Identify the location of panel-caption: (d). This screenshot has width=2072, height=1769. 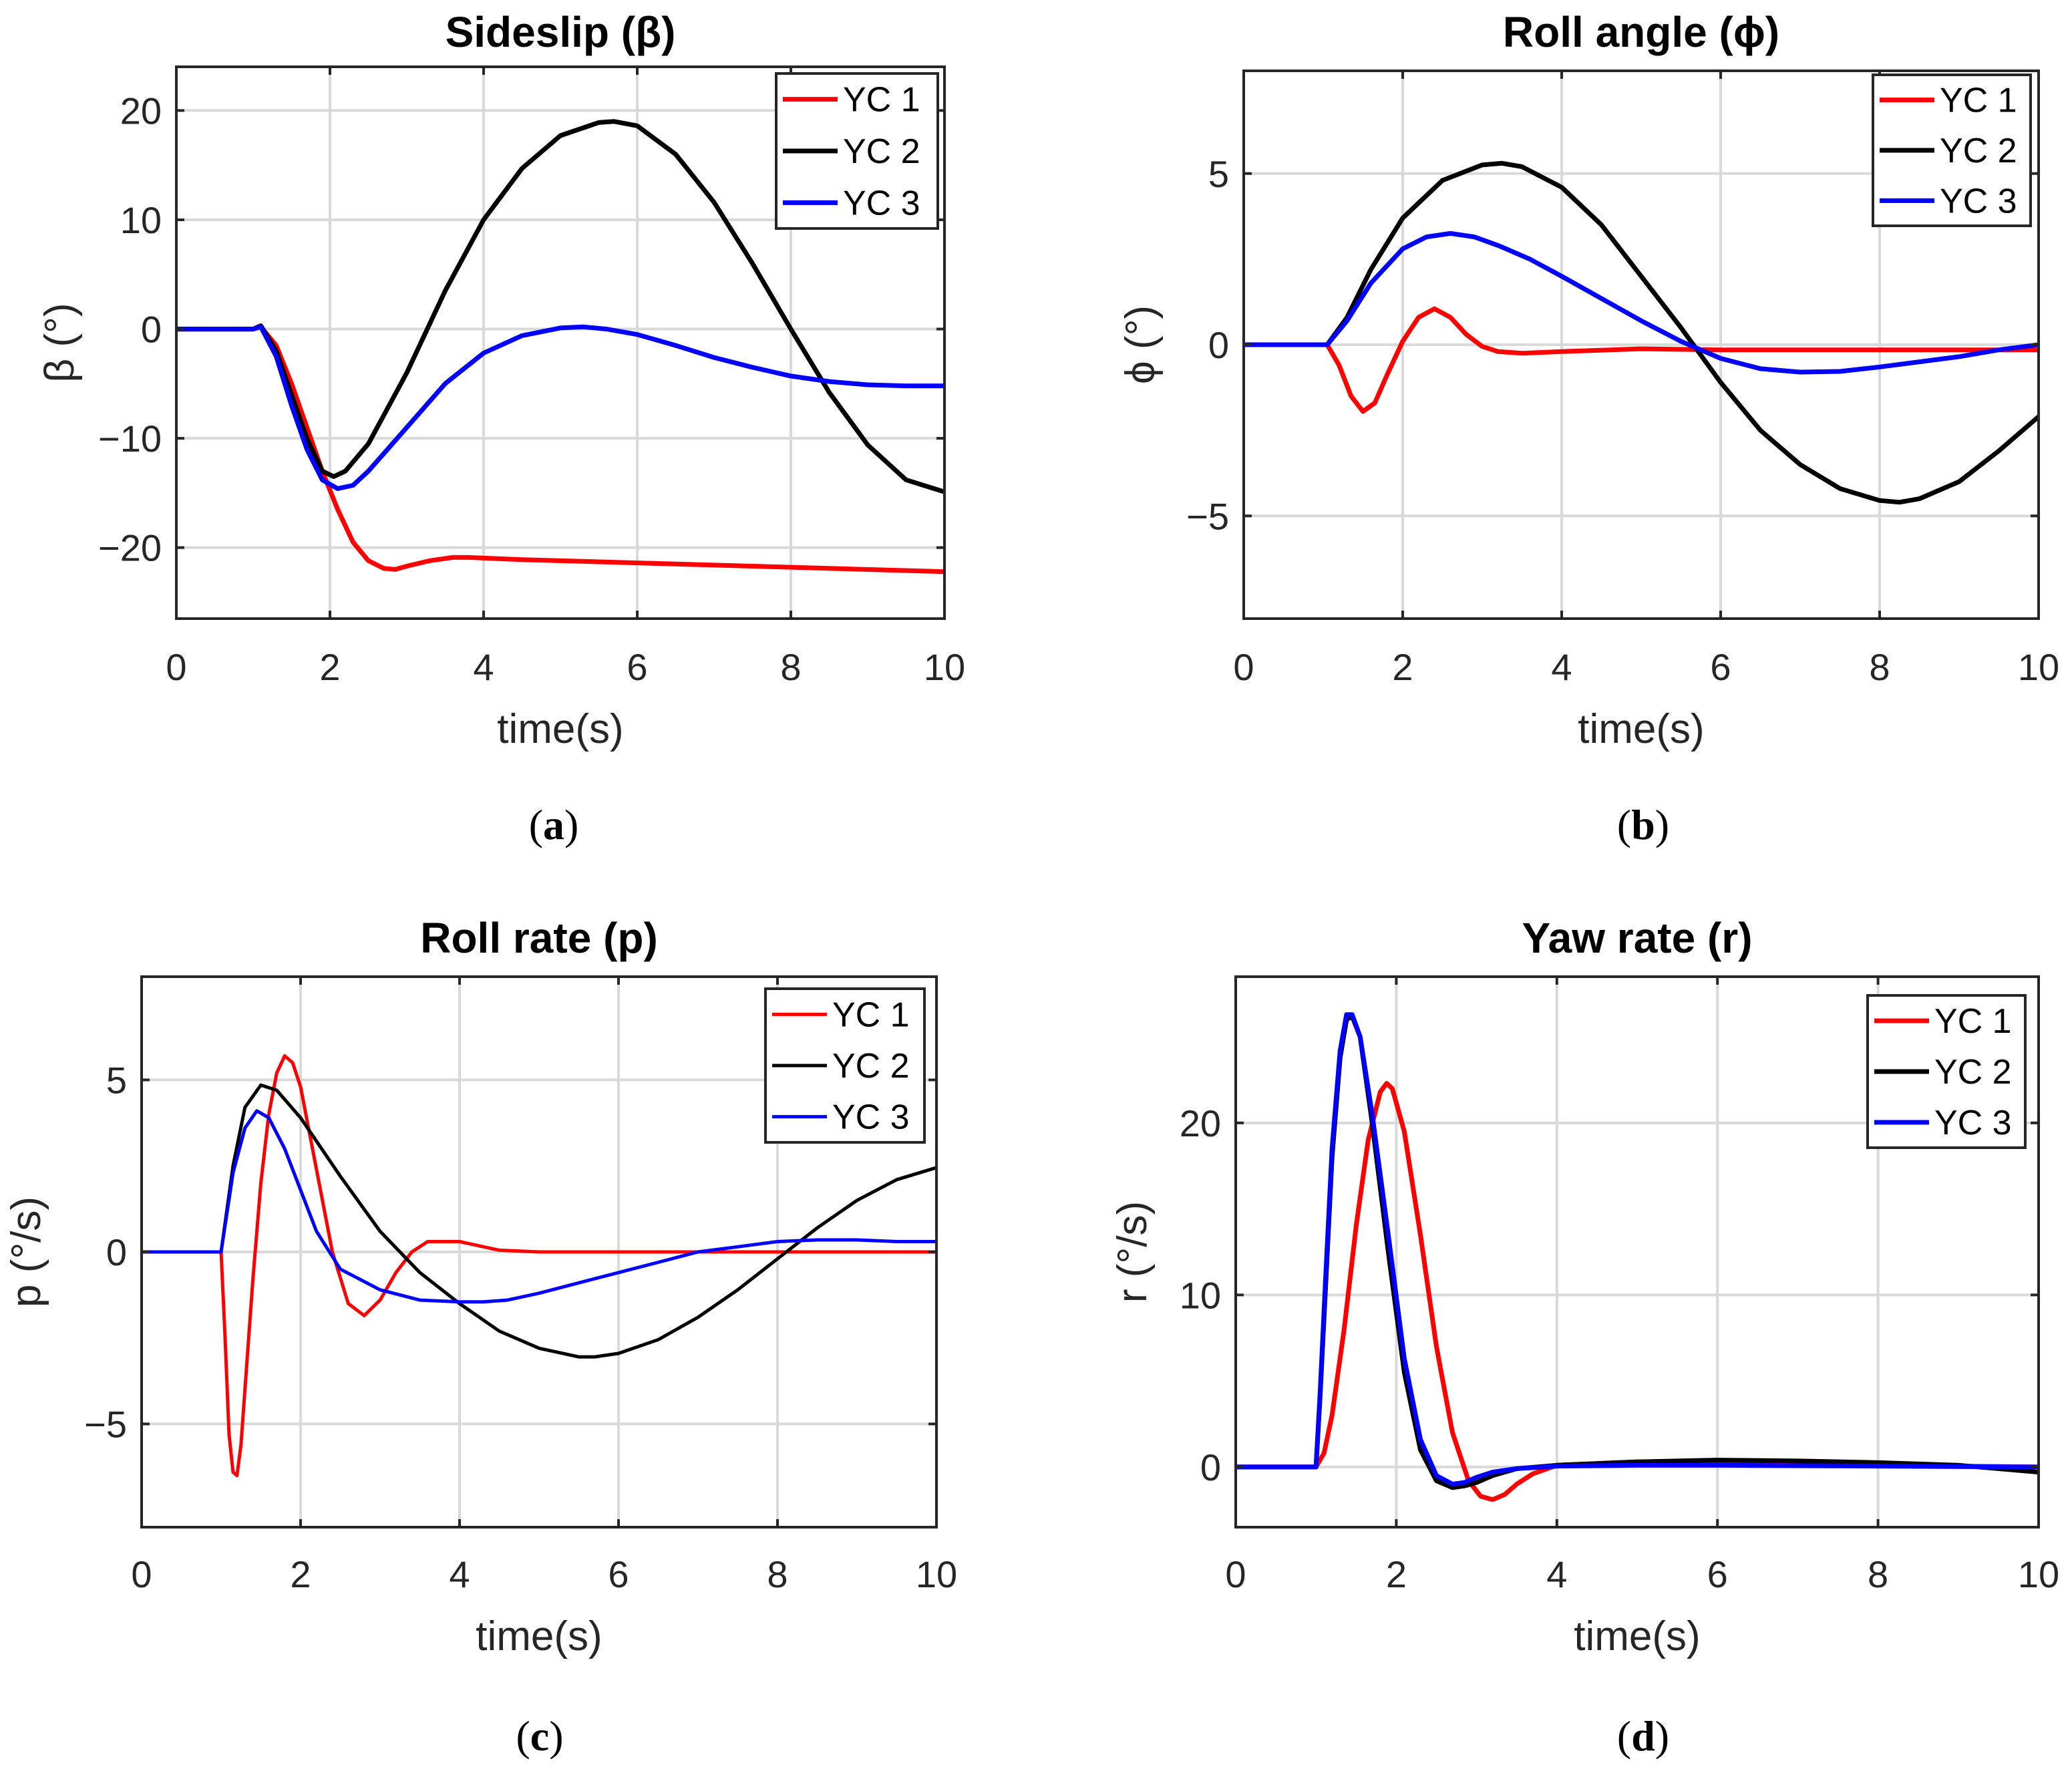
(1643, 1736).